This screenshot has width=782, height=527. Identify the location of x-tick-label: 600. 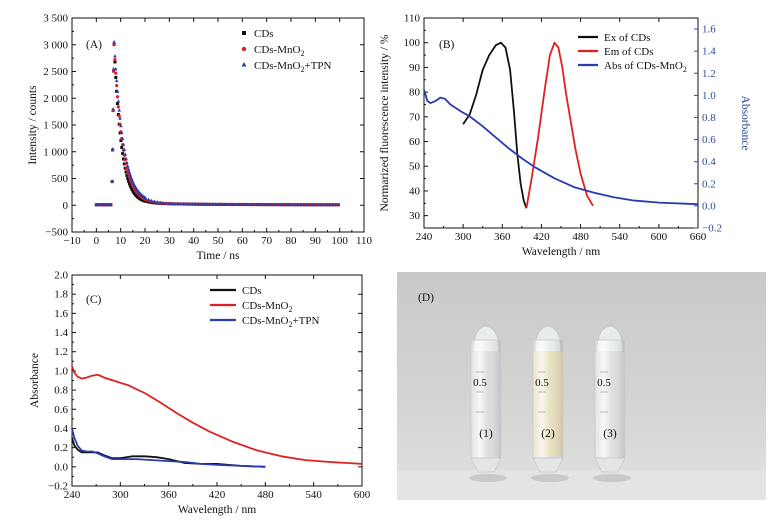
(362, 495).